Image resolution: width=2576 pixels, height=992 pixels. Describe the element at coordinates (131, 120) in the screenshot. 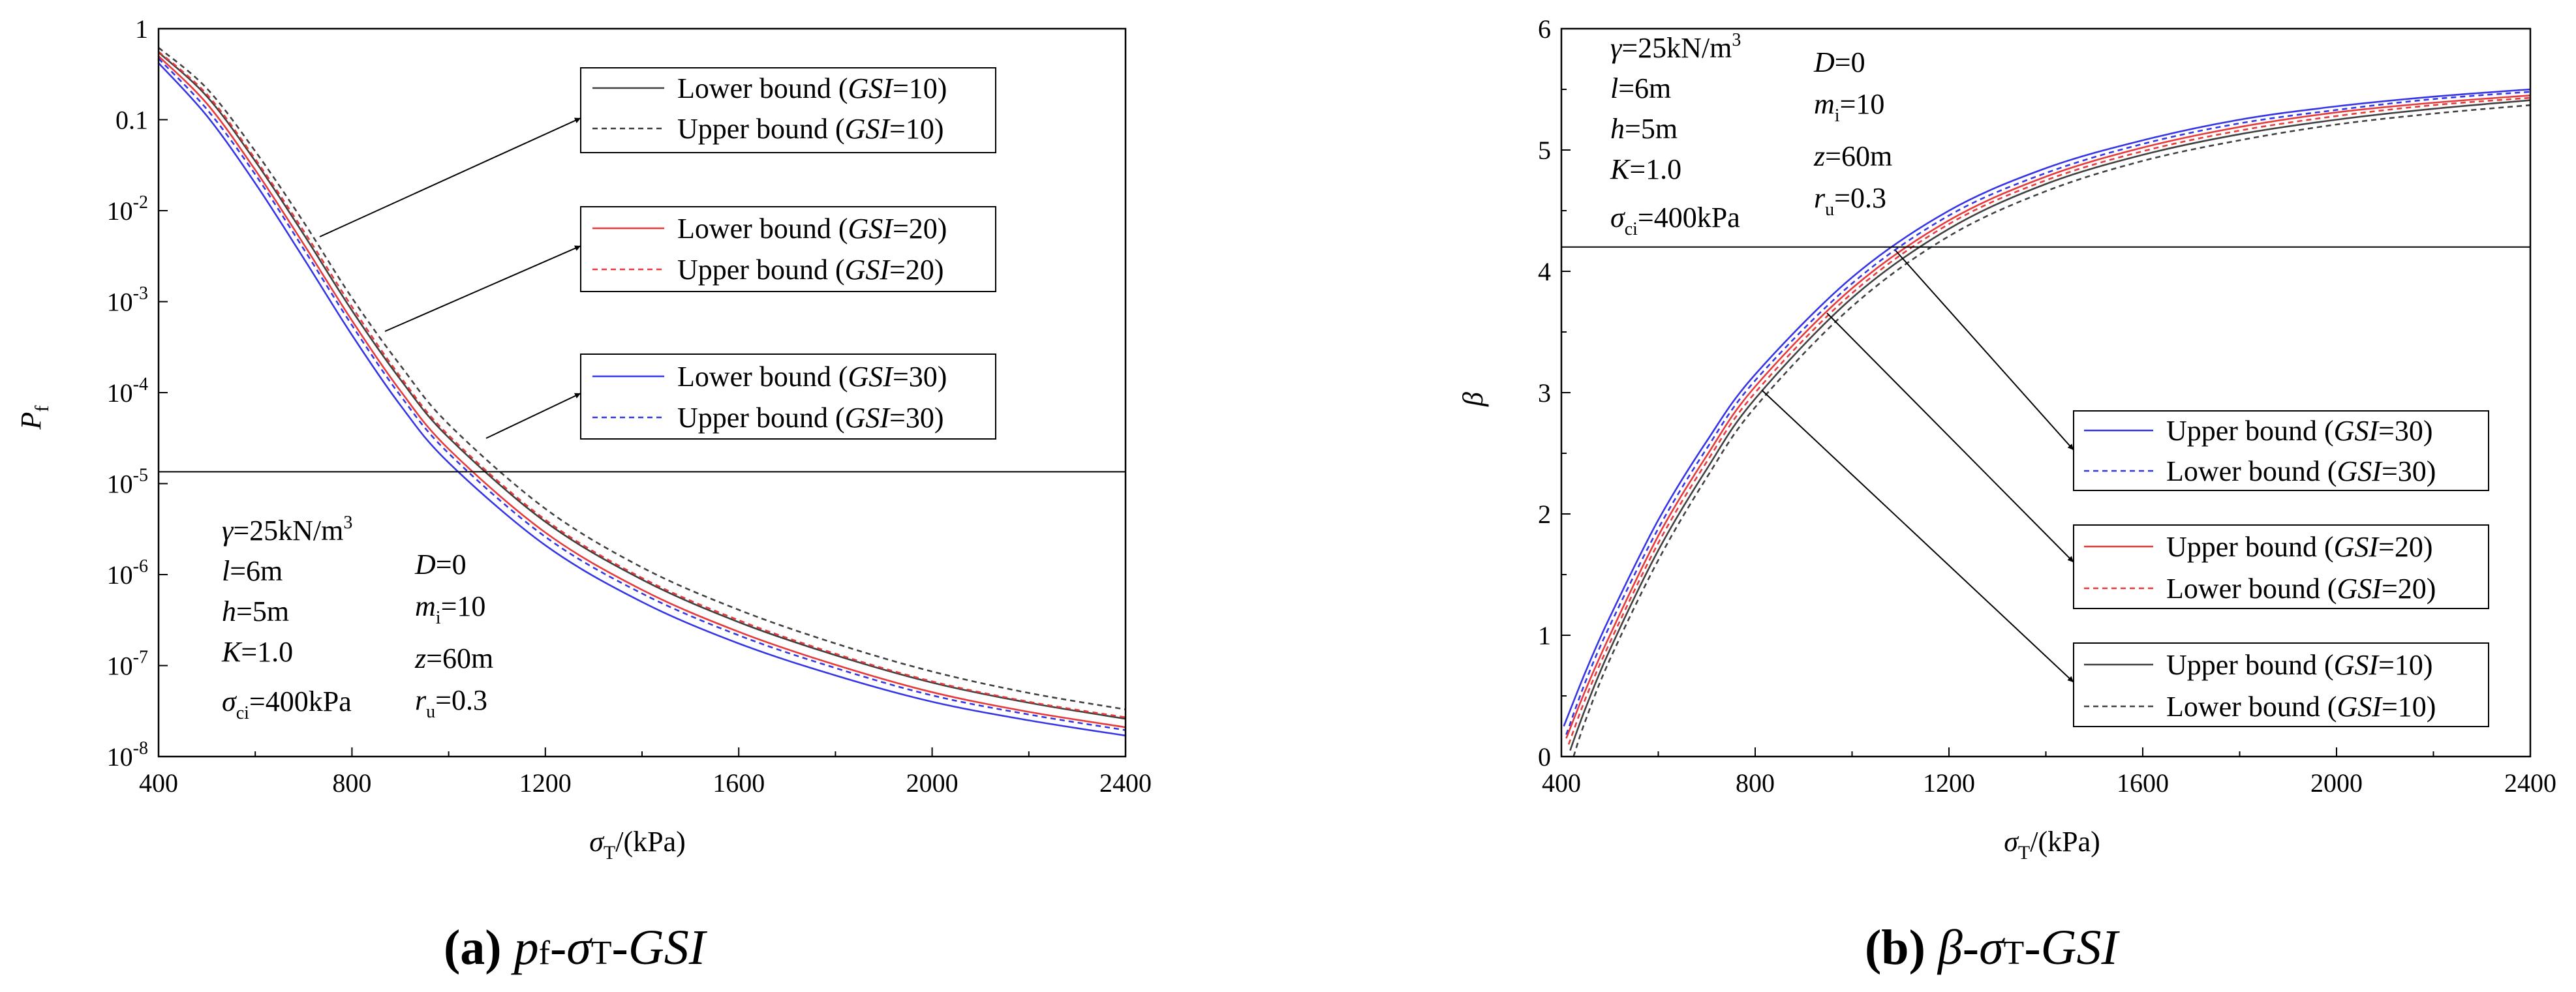

I see `y-tick-label: 0.1` at that location.